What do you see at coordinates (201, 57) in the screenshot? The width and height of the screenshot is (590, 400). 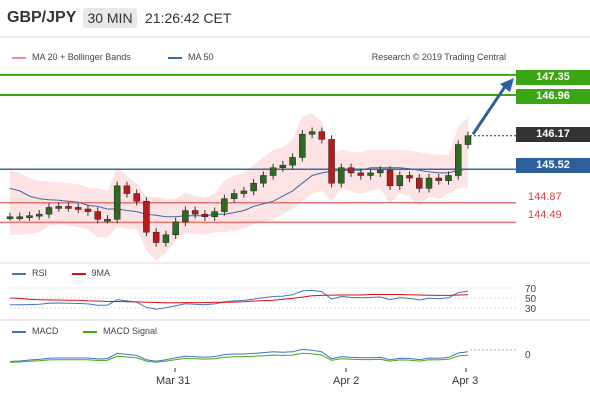 I see `legend-ma50-label: MA 50` at bounding box center [201, 57].